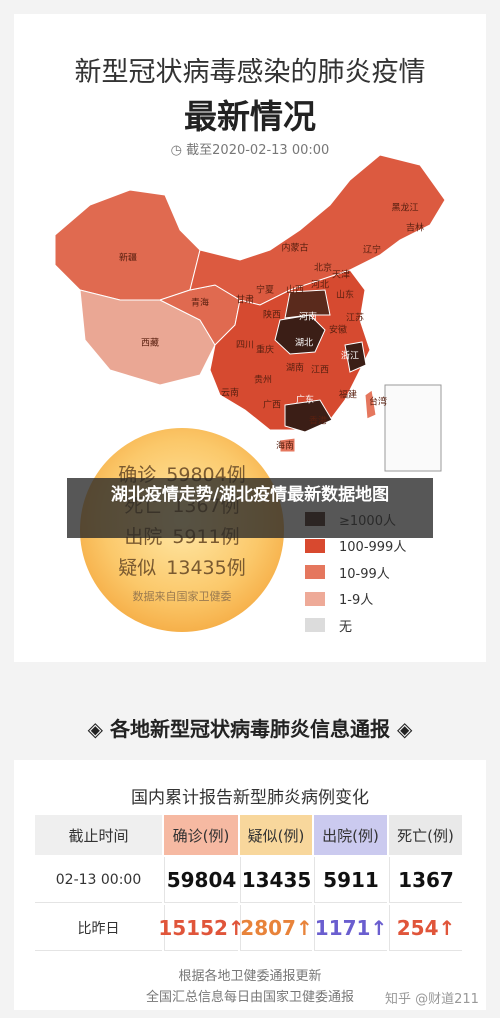 This screenshot has height=1018, width=500. I want to click on table-header: 出院(例), so click(350, 835).